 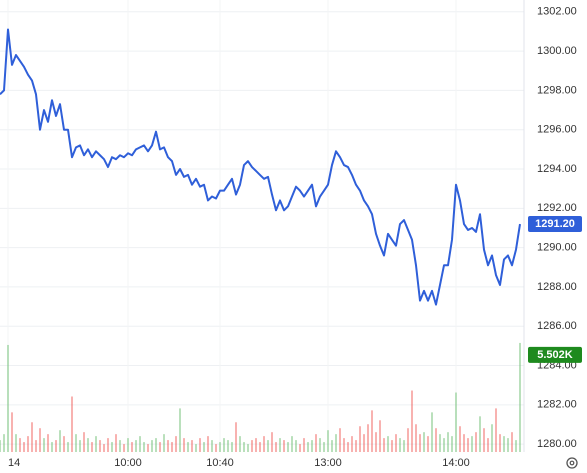 What do you see at coordinates (555, 355) in the screenshot?
I see `value-tag-label: 5.502K` at bounding box center [555, 355].